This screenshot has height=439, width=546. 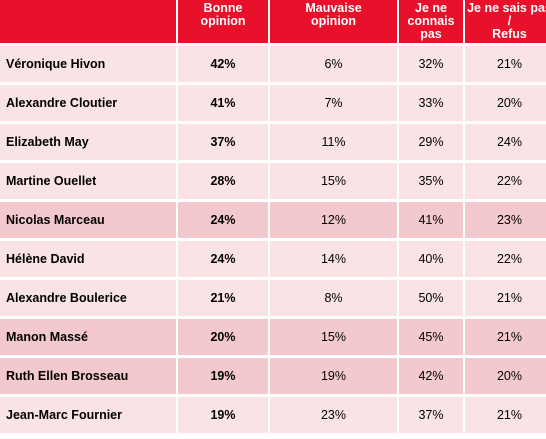 I want to click on mauvaise-opinion-cell: 14%, so click(x=333, y=259).